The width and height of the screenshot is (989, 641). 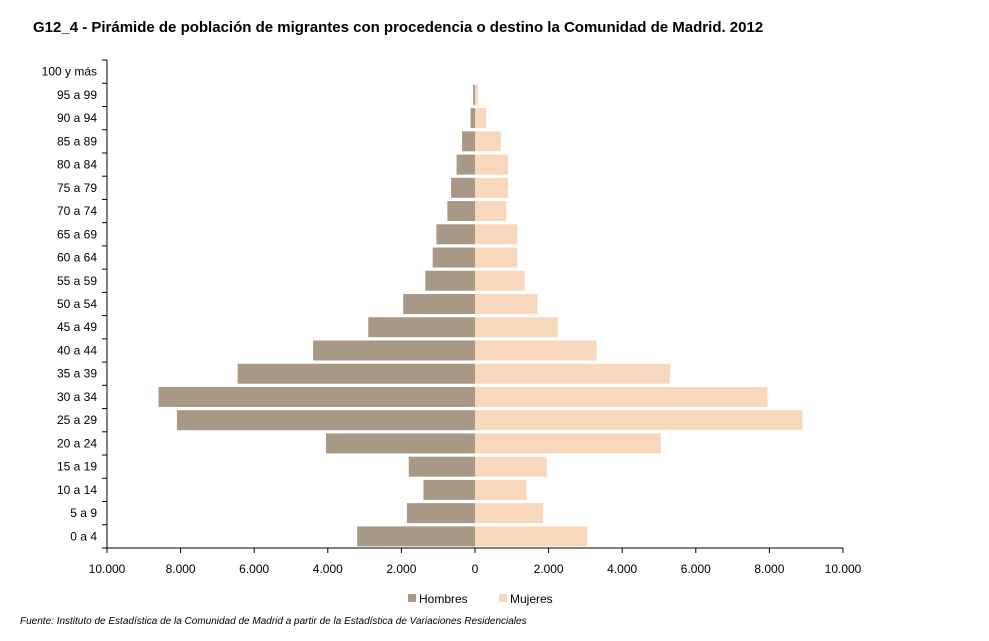 I want to click on y-tick-label: 5 a 9, so click(x=83, y=513).